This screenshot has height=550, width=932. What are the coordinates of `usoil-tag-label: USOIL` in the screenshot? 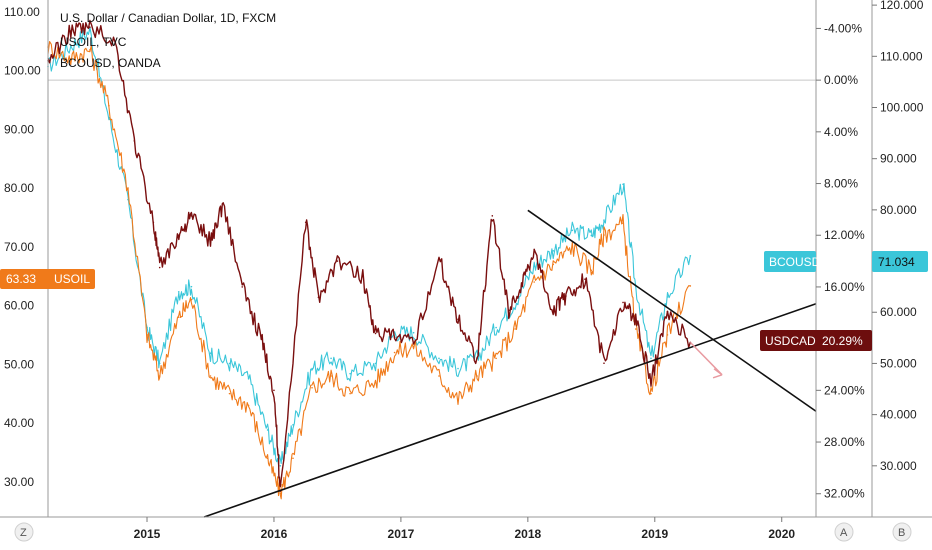 It's located at (72, 279).